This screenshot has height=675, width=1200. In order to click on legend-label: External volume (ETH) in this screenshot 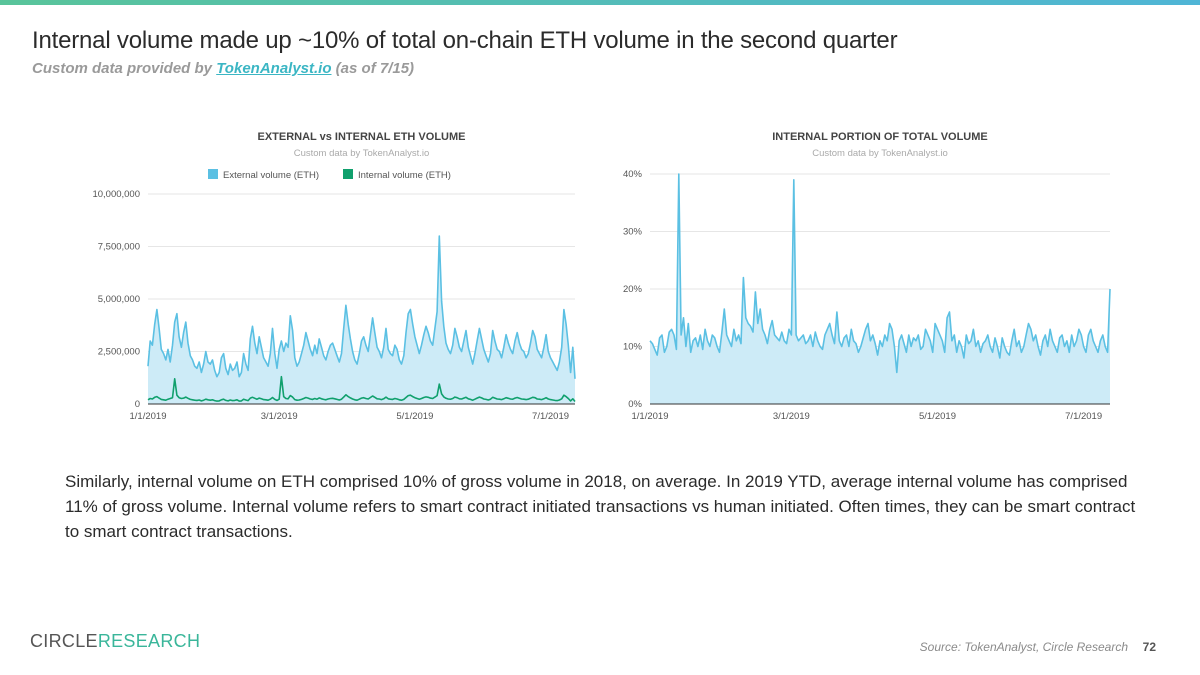, I will do `click(271, 175)`.